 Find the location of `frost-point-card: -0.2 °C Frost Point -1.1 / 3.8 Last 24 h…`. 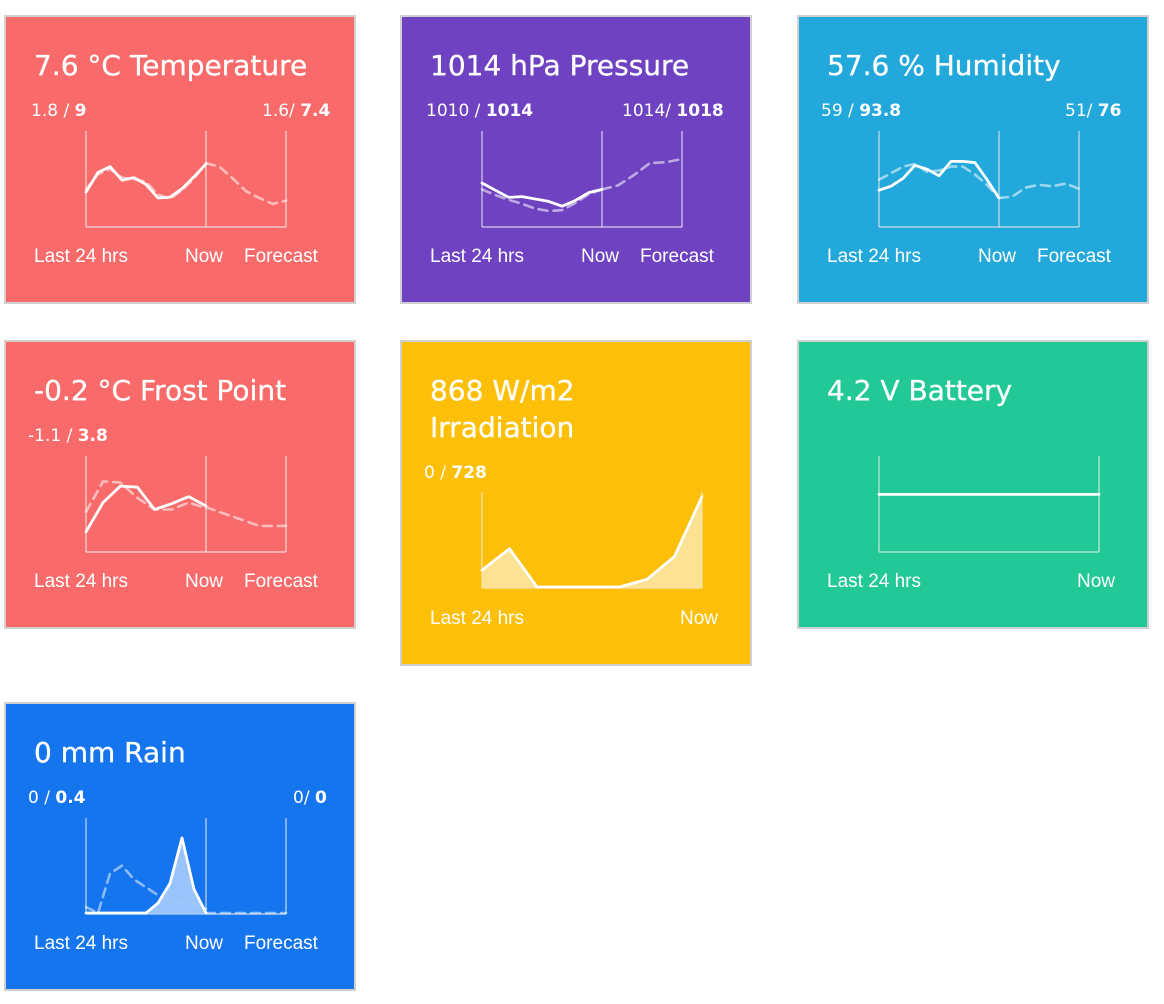

frost-point-card: -0.2 °C Frost Point -1.1 / 3.8 Last 24 h… is located at coordinates (180, 484).